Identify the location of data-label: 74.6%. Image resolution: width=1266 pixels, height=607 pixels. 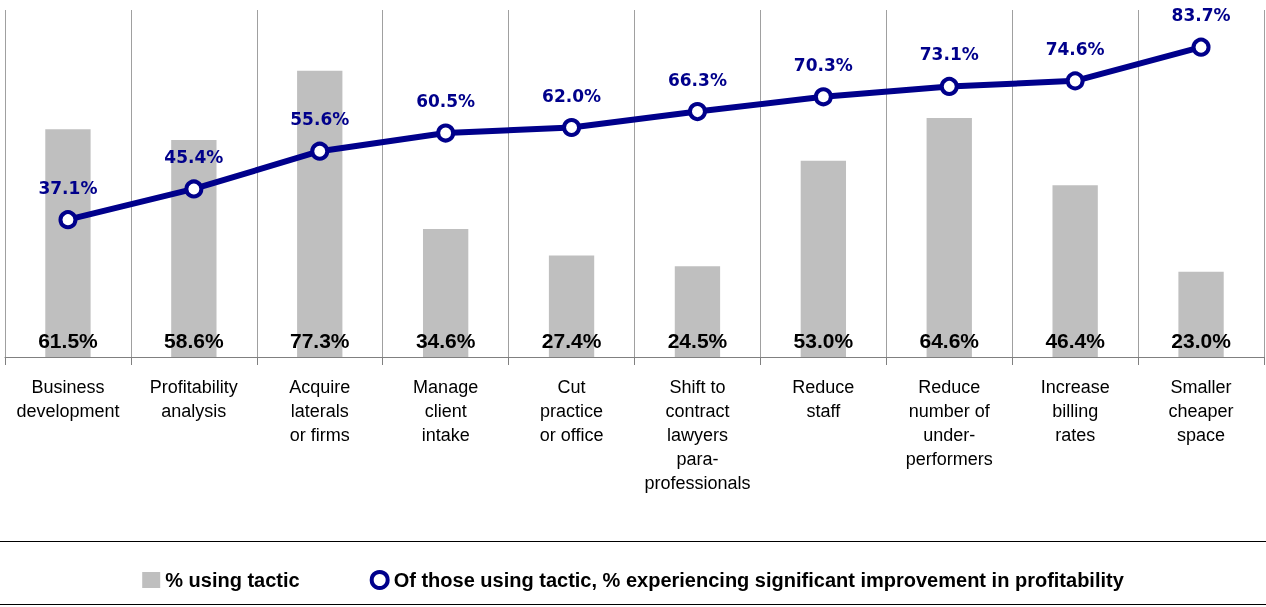
(1075, 48).